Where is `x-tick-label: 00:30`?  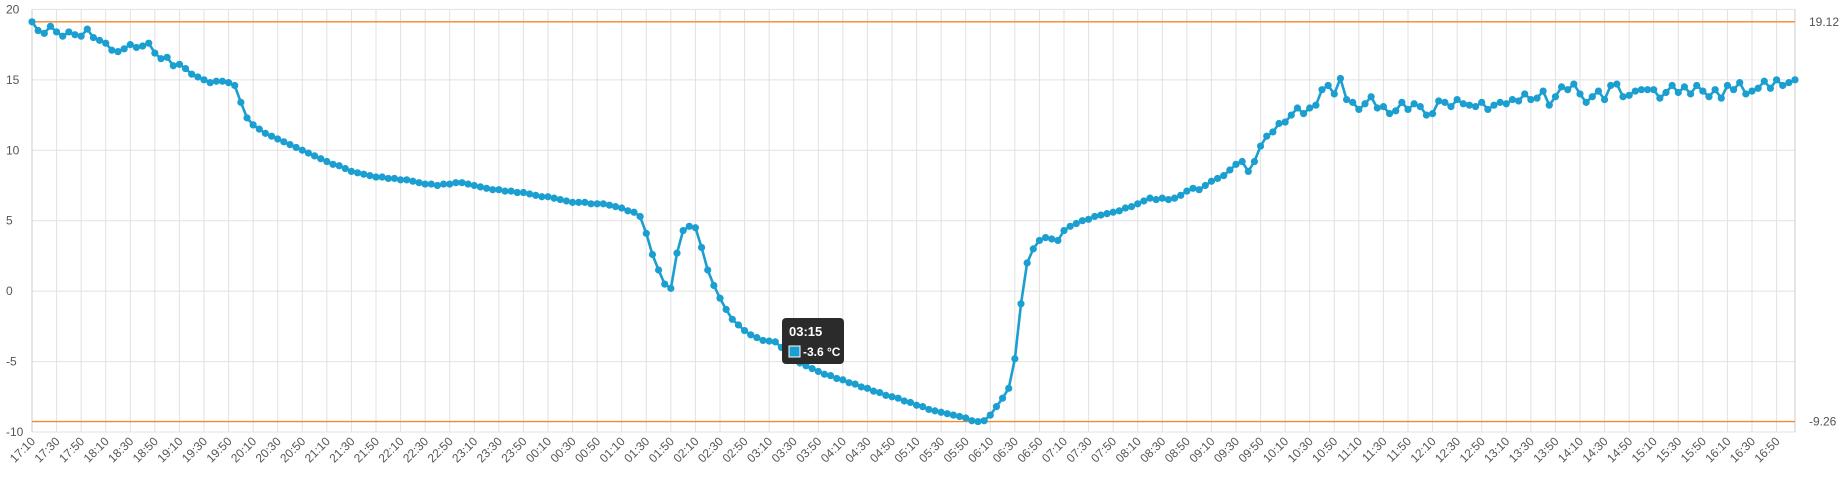
x-tick-label: 00:30 is located at coordinates (563, 449).